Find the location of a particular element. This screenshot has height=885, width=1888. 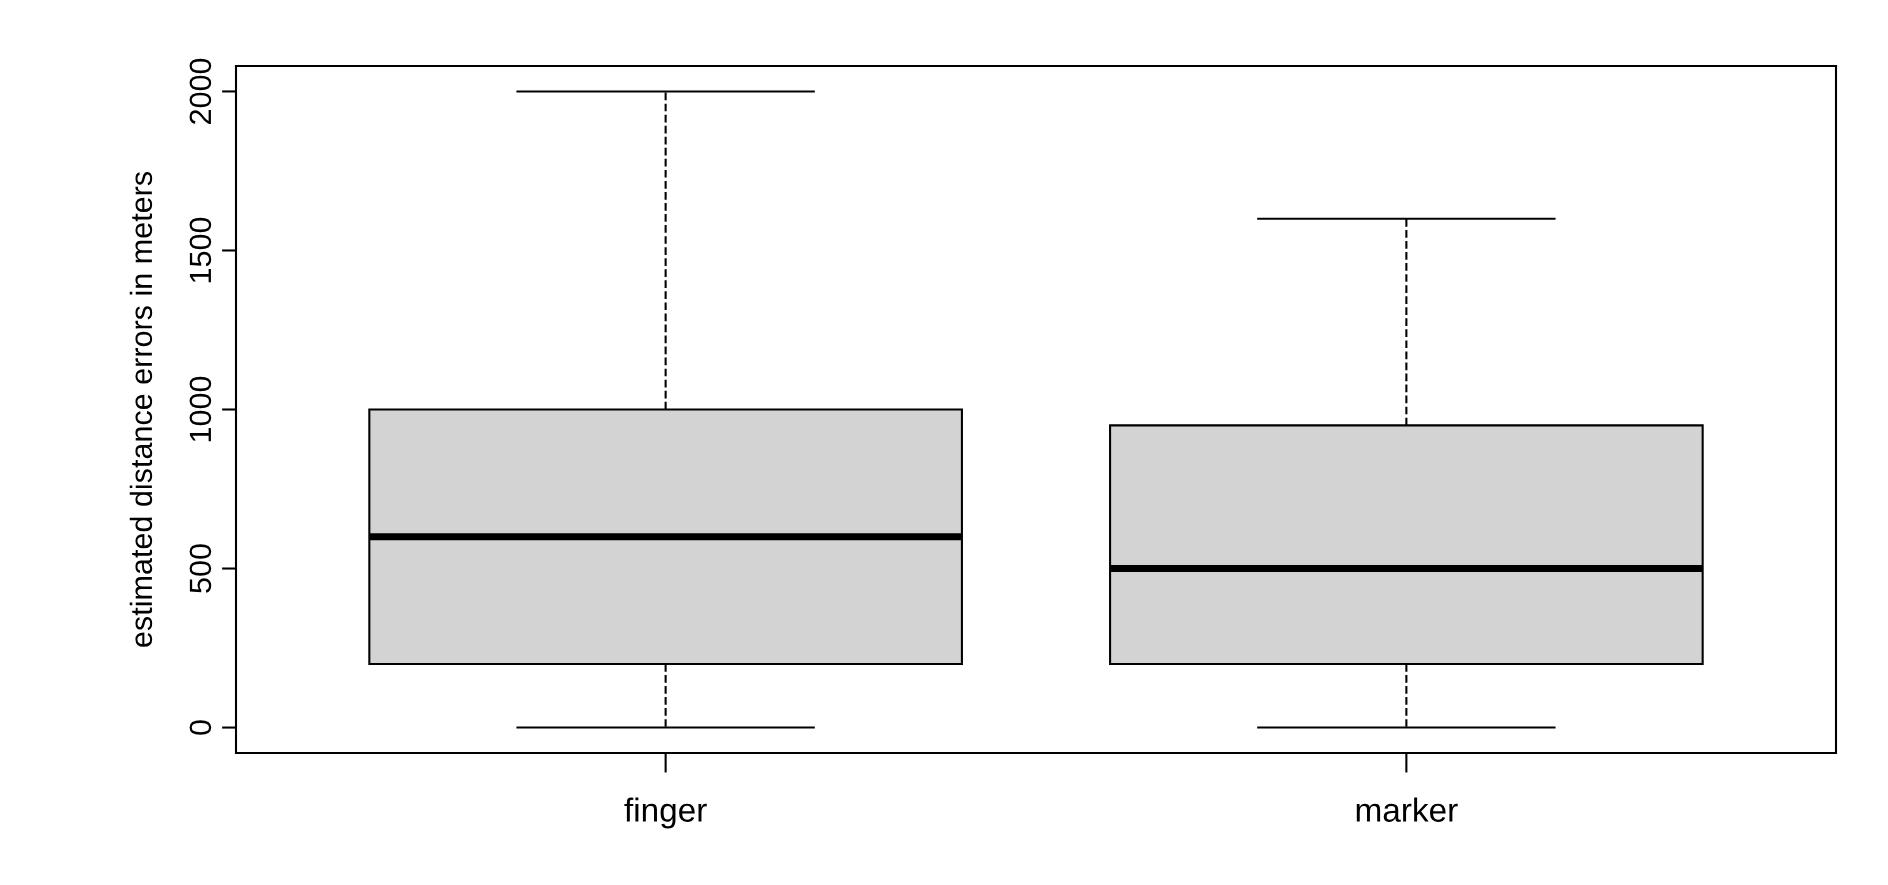

y-tick-label: 0 is located at coordinates (200, 727).